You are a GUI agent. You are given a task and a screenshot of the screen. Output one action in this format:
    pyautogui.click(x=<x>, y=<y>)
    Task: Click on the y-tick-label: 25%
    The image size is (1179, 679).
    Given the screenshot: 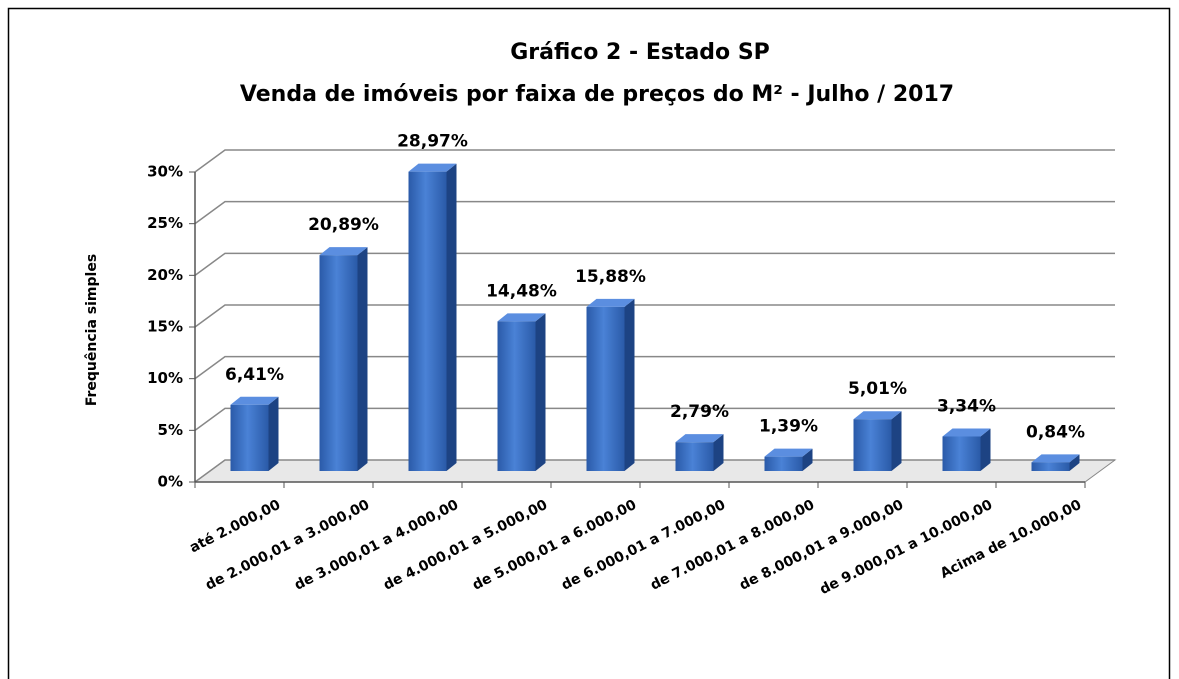 What is the action you would take?
    pyautogui.click(x=165, y=223)
    